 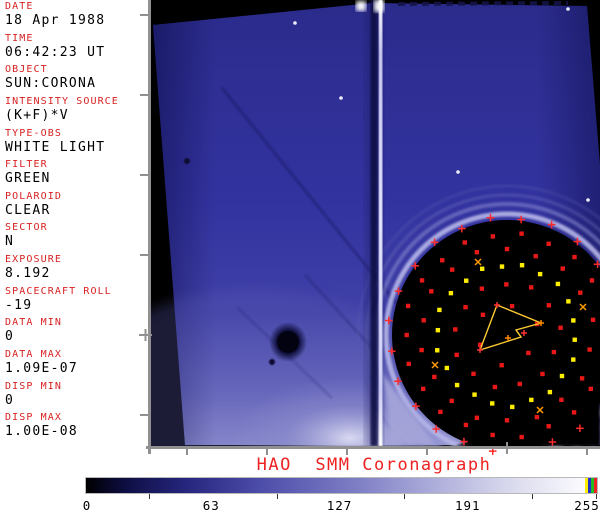 What do you see at coordinates (19, 305) in the screenshot?
I see `field-value: -19` at bounding box center [19, 305].